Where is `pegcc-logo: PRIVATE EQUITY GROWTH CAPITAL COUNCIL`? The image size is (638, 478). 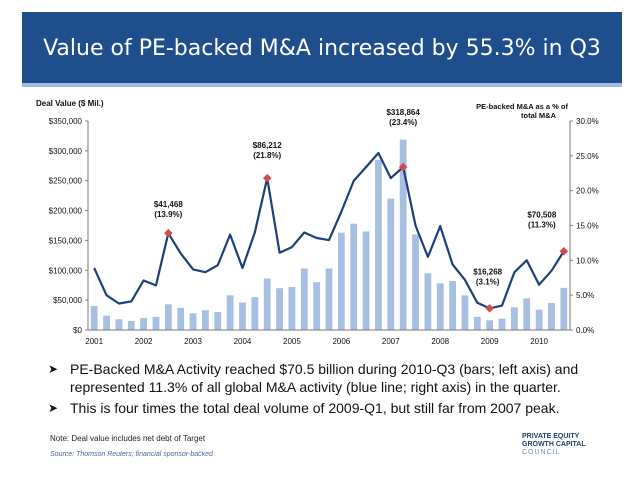
pegcc-logo: PRIVATE EQUITY GROWTH CAPITAL COUNCIL is located at coordinates (572, 445).